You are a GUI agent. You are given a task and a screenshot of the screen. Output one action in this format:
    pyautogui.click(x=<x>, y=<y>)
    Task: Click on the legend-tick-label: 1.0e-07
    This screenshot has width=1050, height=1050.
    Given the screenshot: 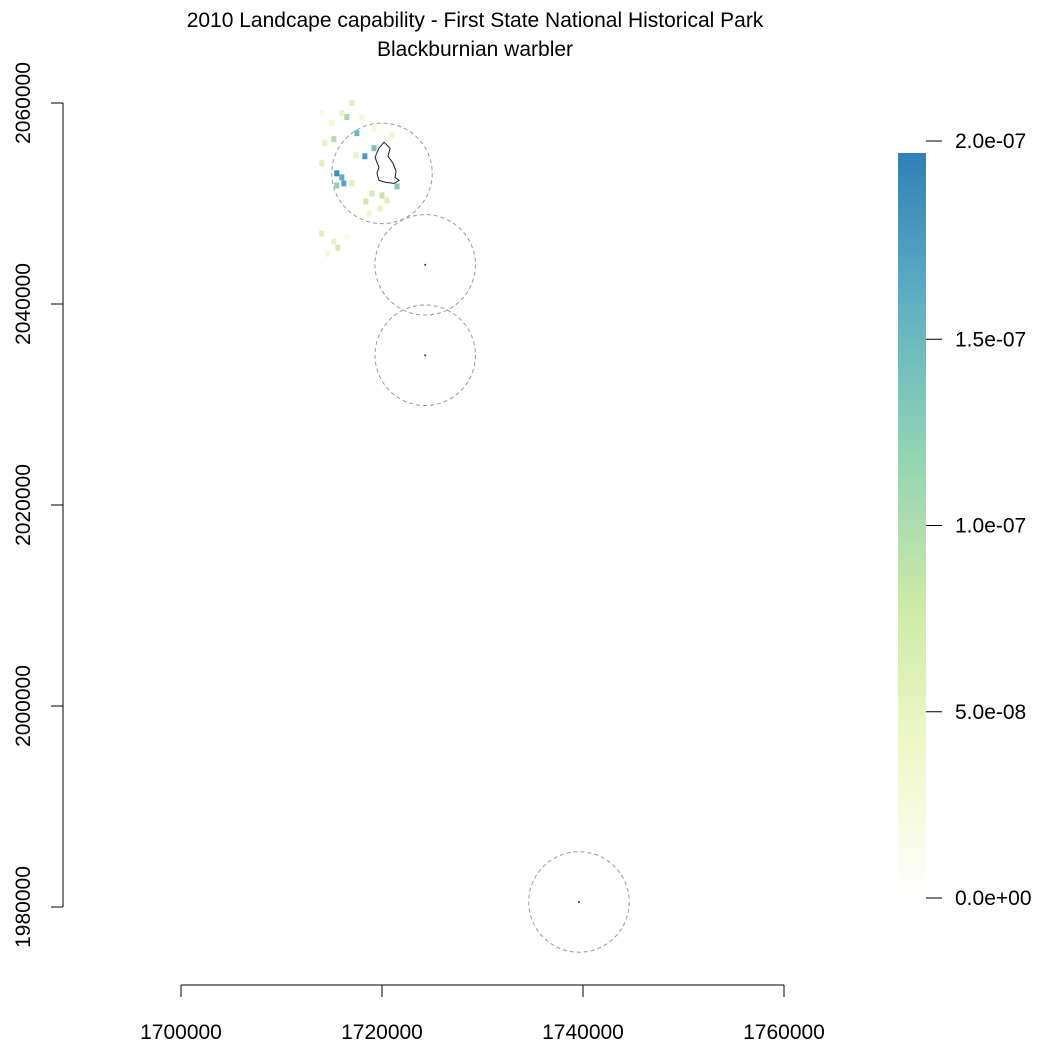 What is the action you would take?
    pyautogui.click(x=990, y=526)
    